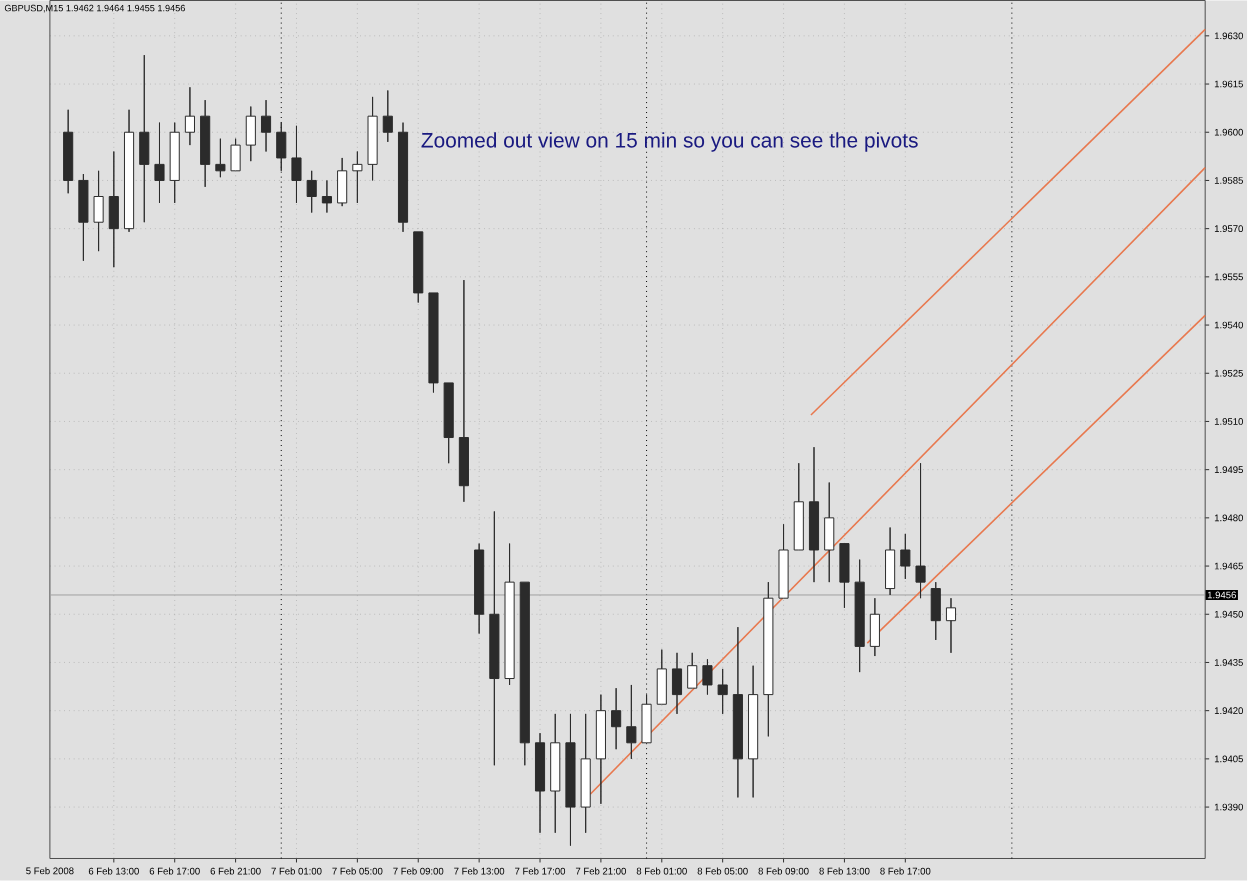 The height and width of the screenshot is (882, 1250). I want to click on annotation: Zoomed out view on 15 min so you can see the pivots, so click(669, 142).